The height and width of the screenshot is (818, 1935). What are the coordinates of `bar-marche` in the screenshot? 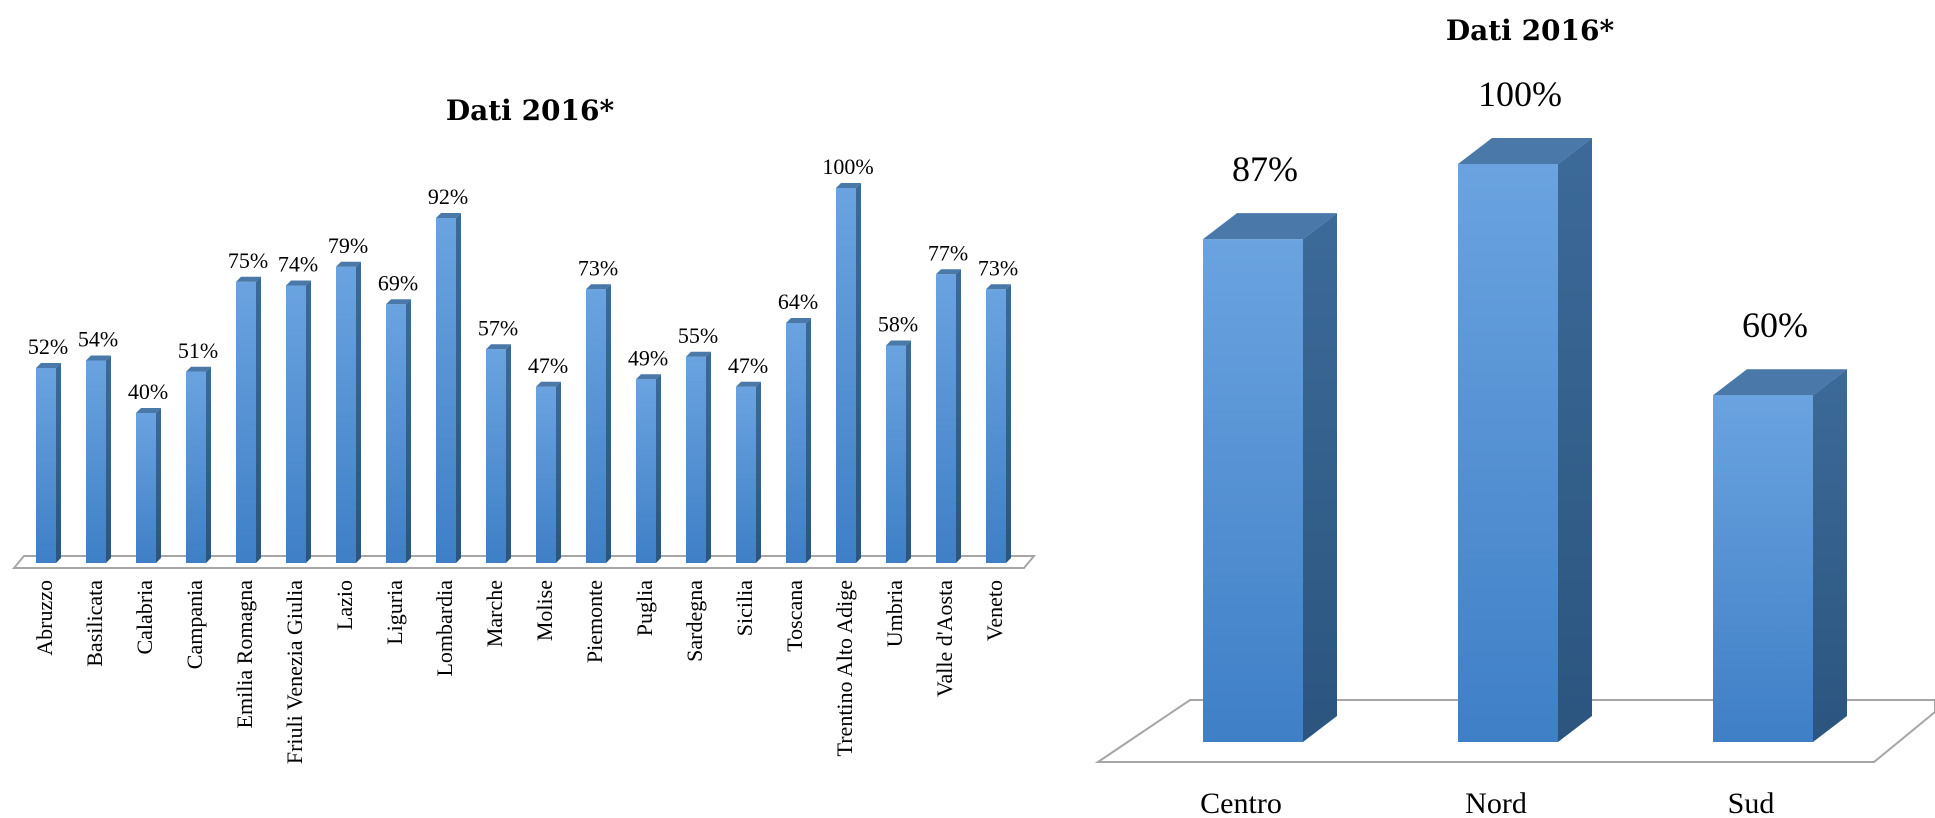 It's located at (498, 453).